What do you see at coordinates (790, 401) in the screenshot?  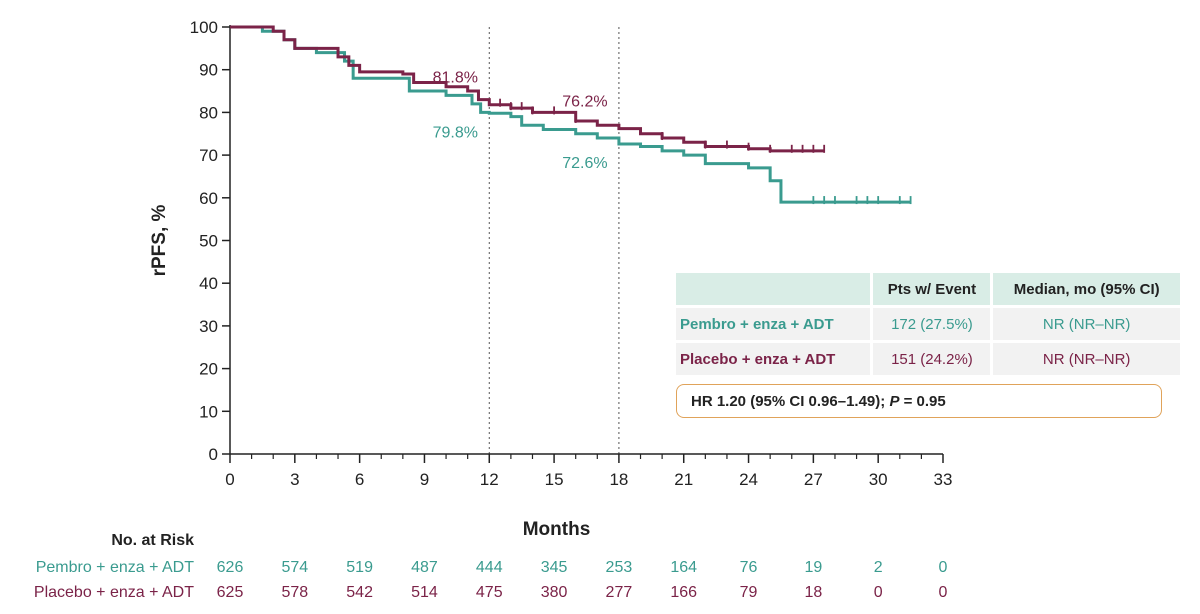 I see `hazard-ratio-text: HR 1.20 (95% CI 0.96–1.49);` at bounding box center [790, 401].